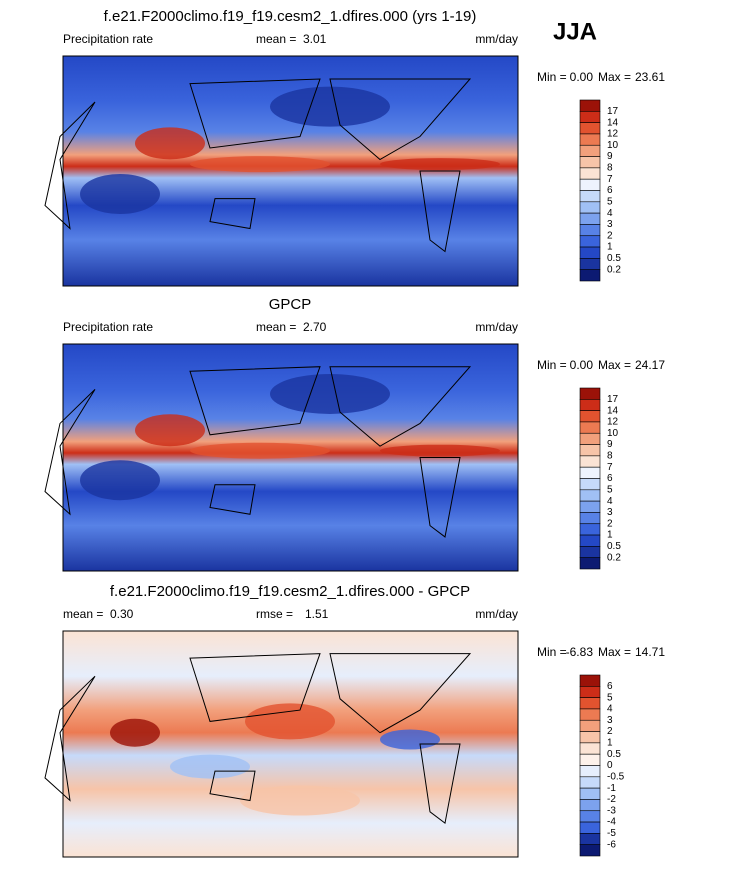 The width and height of the screenshot is (732, 870). I want to click on colorbar-label: 0.2, so click(614, 557).